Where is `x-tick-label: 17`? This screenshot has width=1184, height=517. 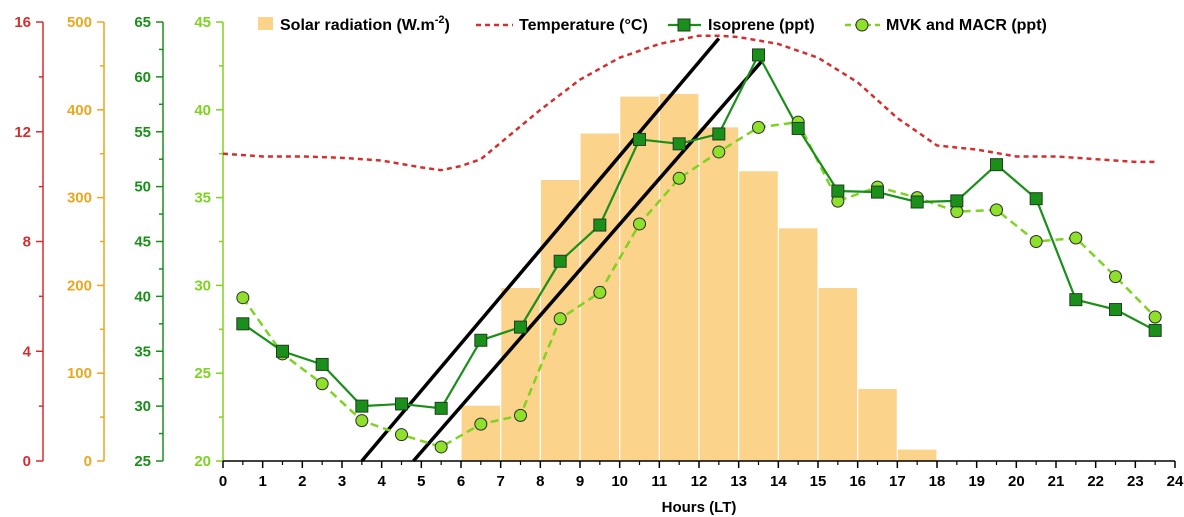 x-tick-label: 17 is located at coordinates (897, 481).